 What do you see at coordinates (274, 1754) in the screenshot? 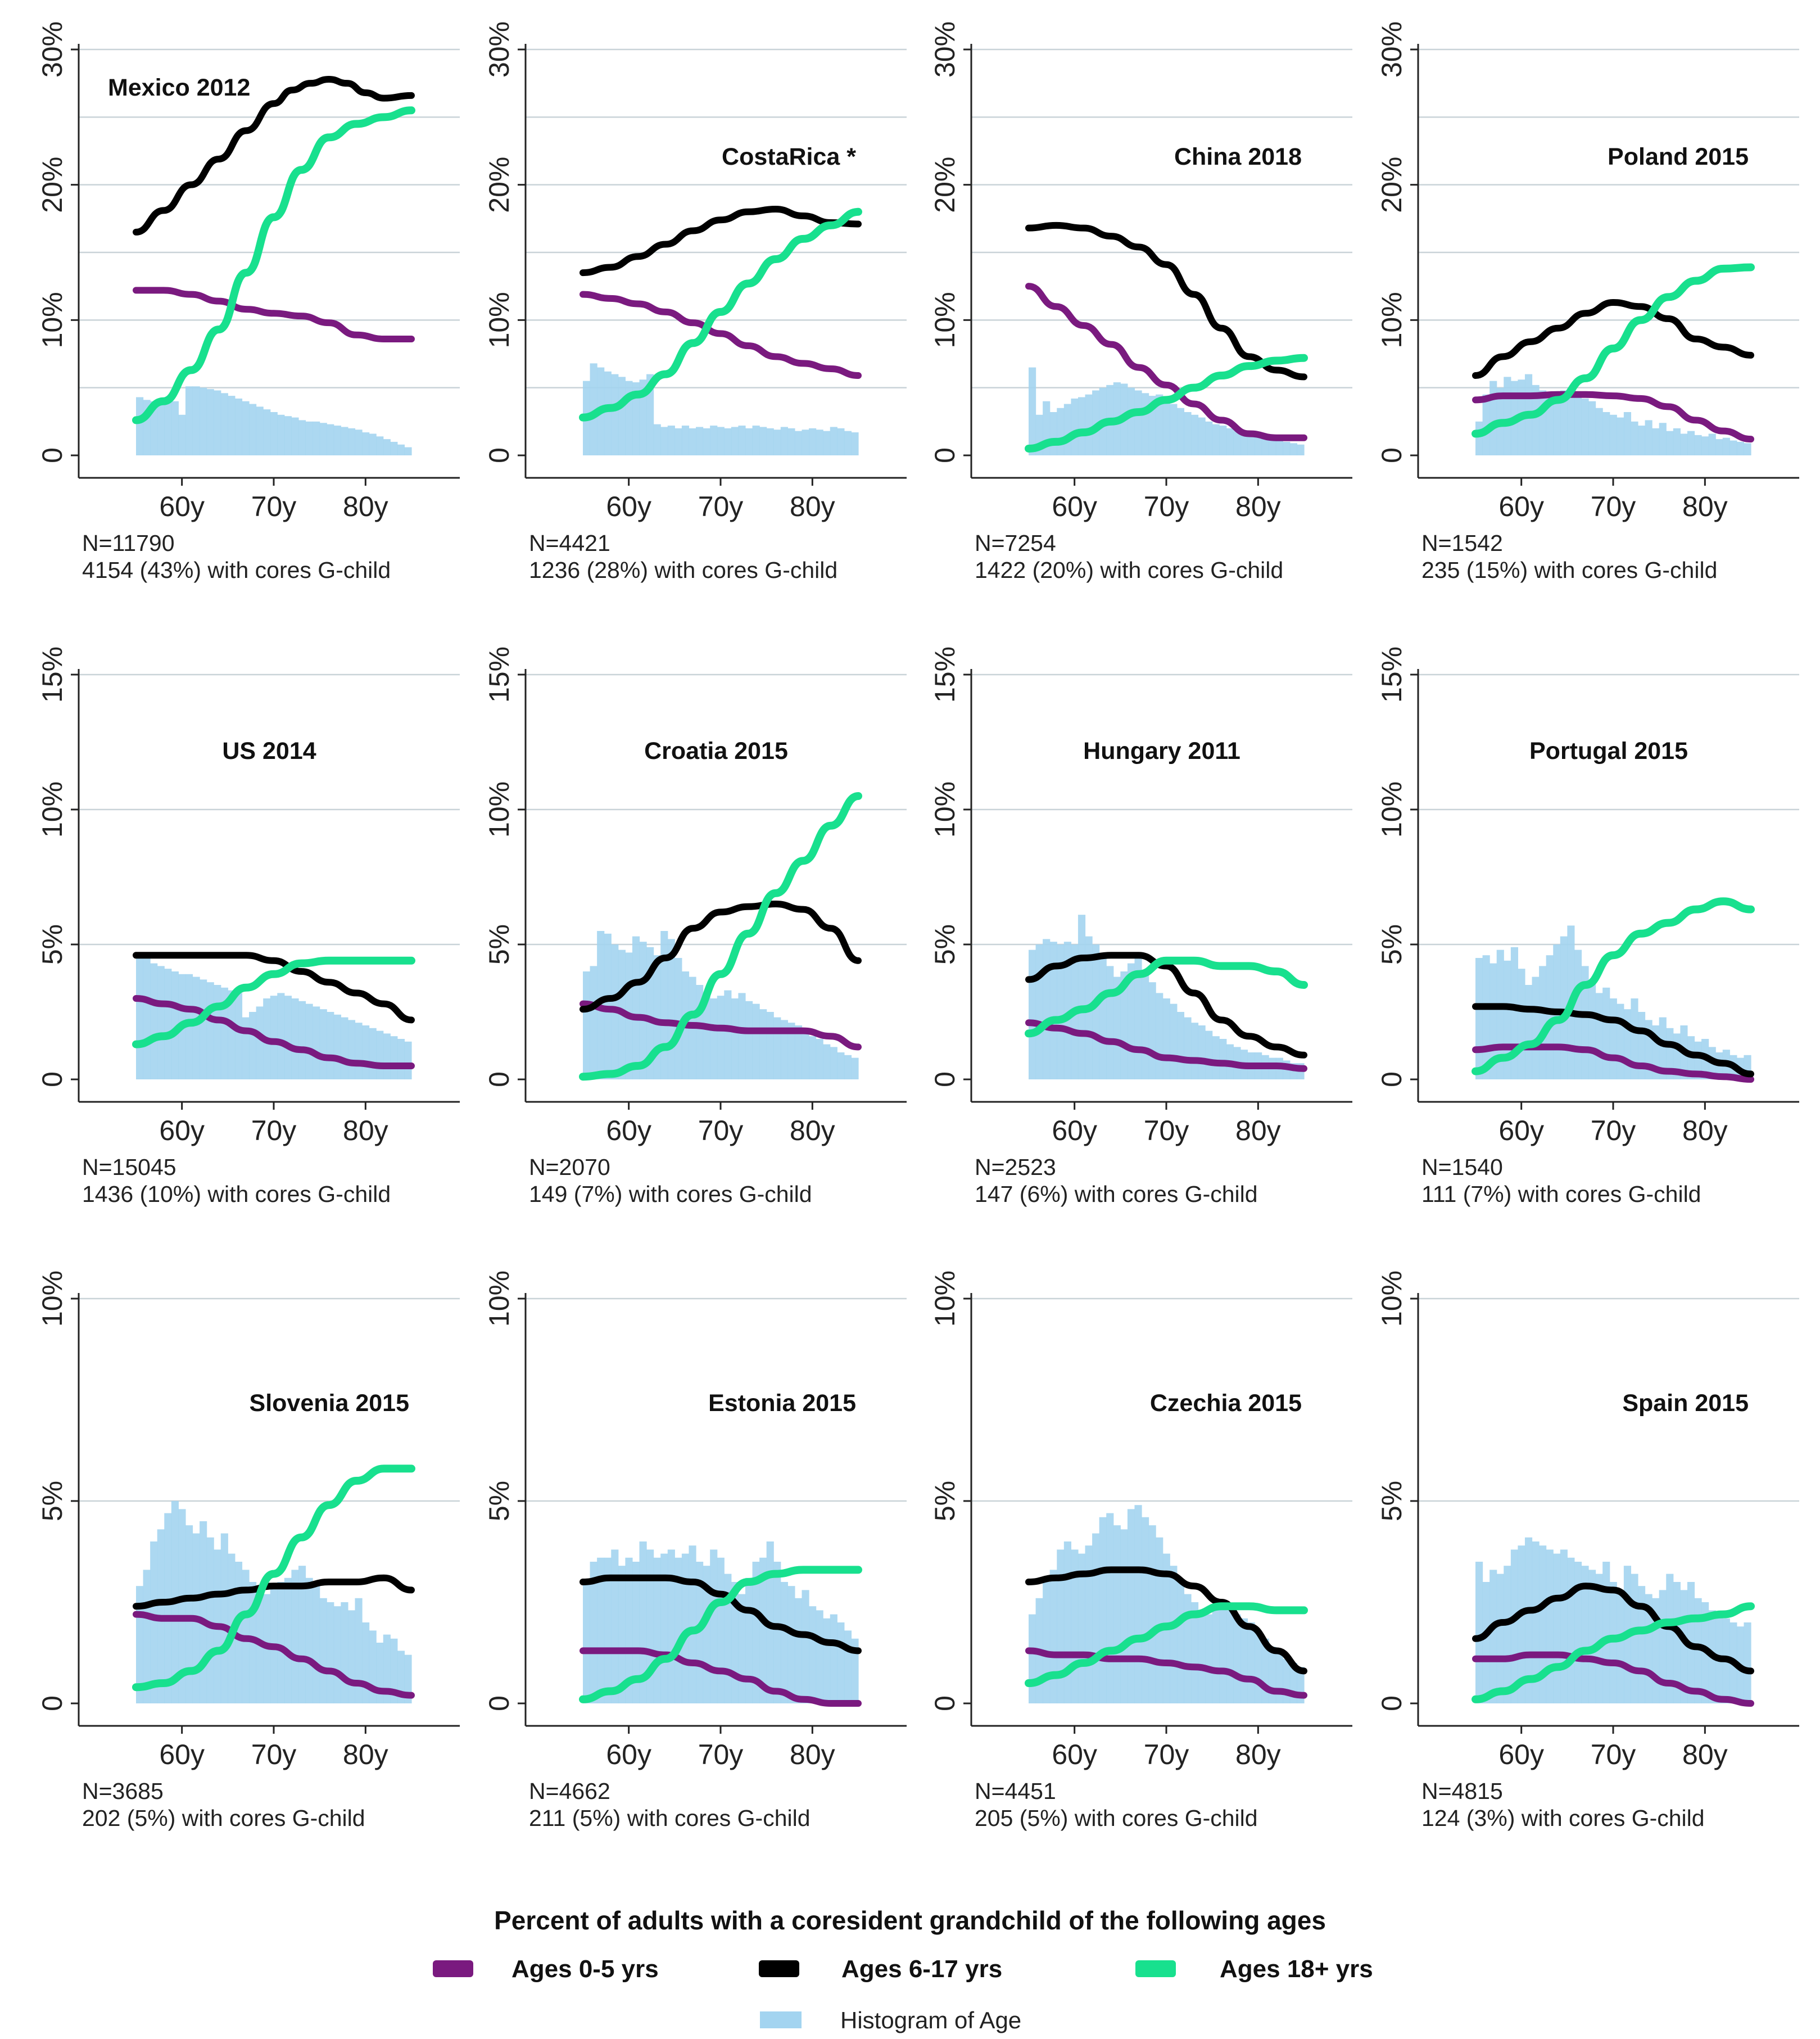
I see `panel-9-x-tick-label: 70y` at bounding box center [274, 1754].